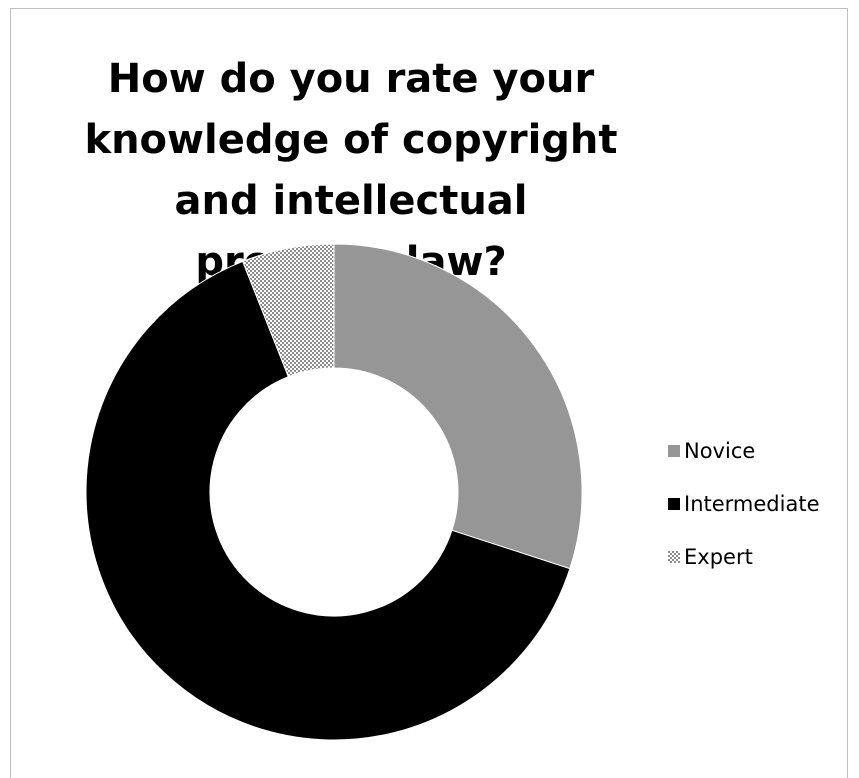 The image size is (859, 778). I want to click on legend-item-novice: Novice, so click(744, 450).